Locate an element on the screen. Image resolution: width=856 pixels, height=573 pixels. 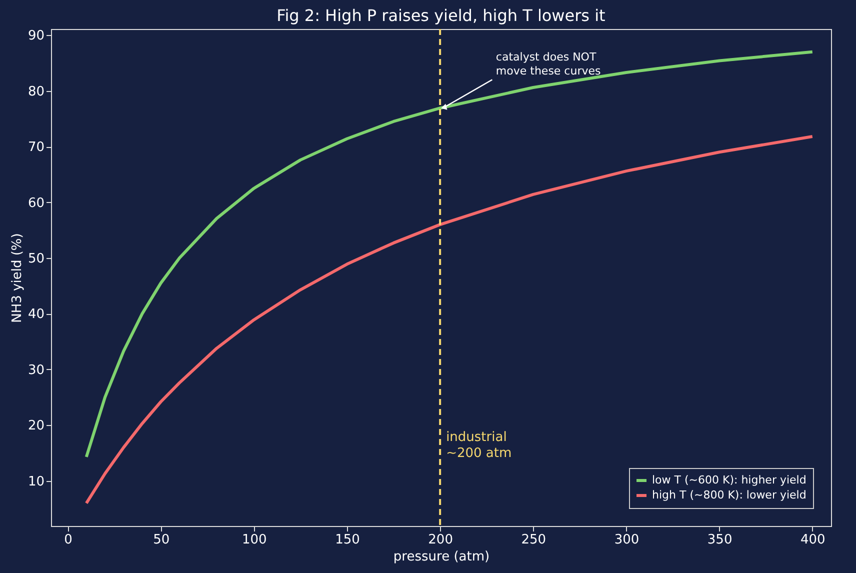
y-tick-label: 20 is located at coordinates (36, 426).